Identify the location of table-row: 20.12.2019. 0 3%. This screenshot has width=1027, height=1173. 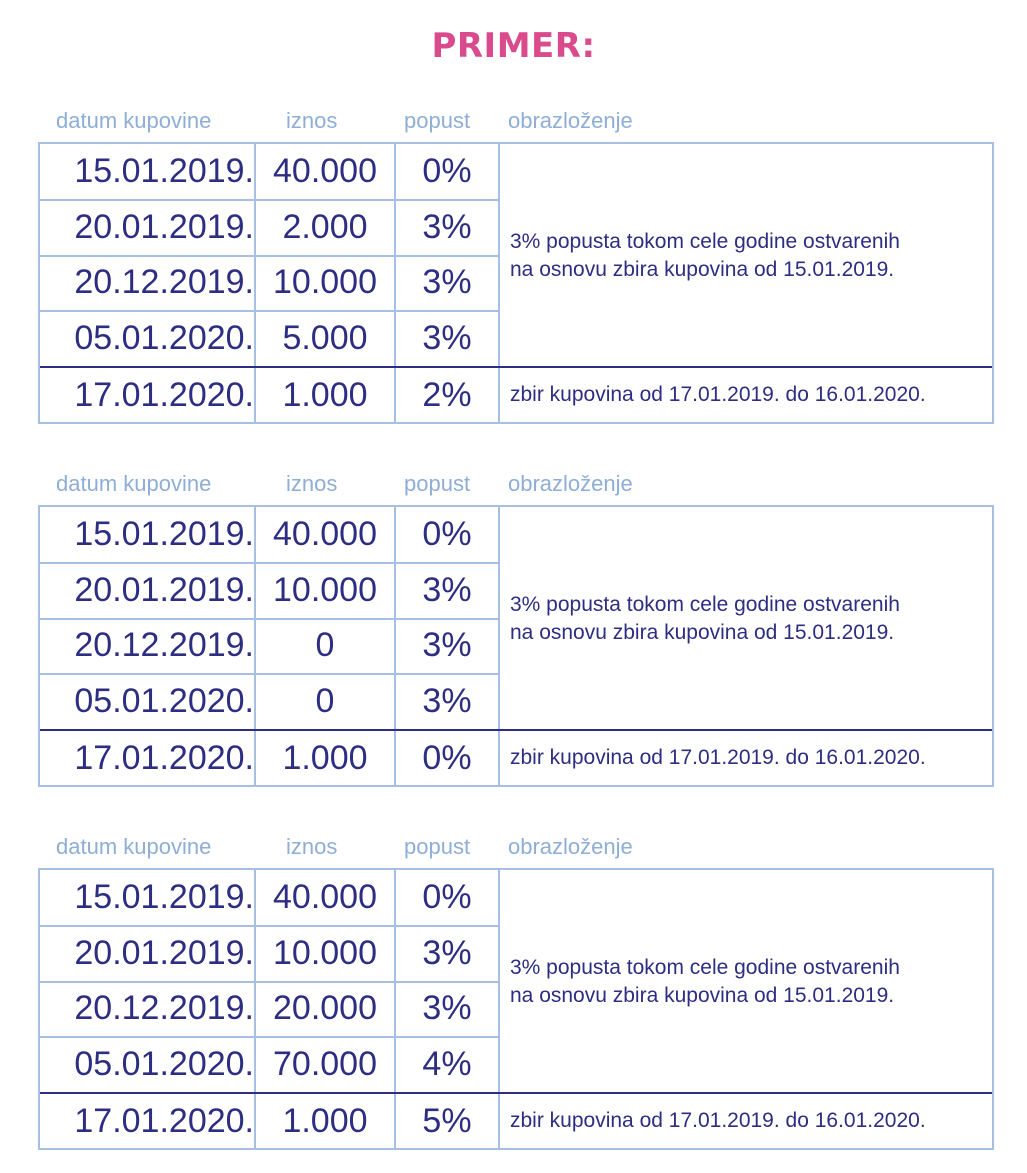
(269, 645).